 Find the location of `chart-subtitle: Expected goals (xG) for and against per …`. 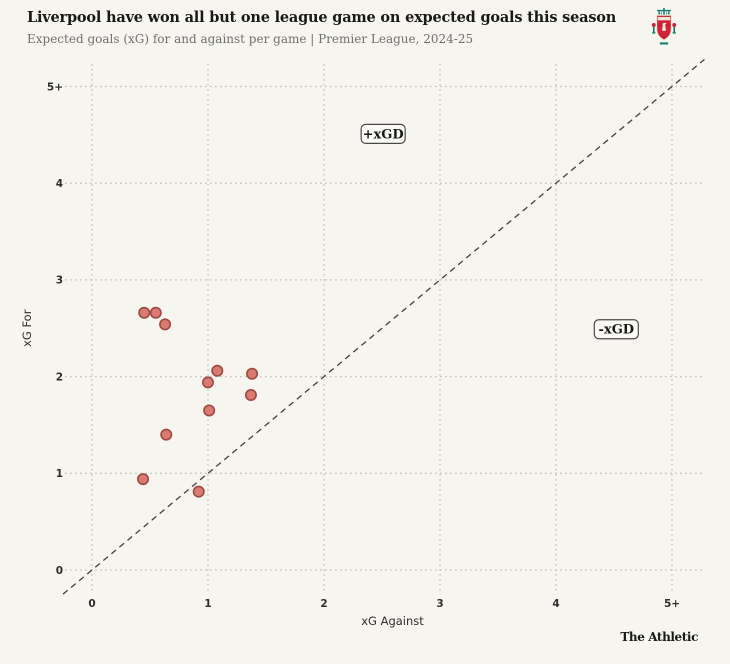

chart-subtitle: Expected goals (xG) for and against per … is located at coordinates (250, 39).